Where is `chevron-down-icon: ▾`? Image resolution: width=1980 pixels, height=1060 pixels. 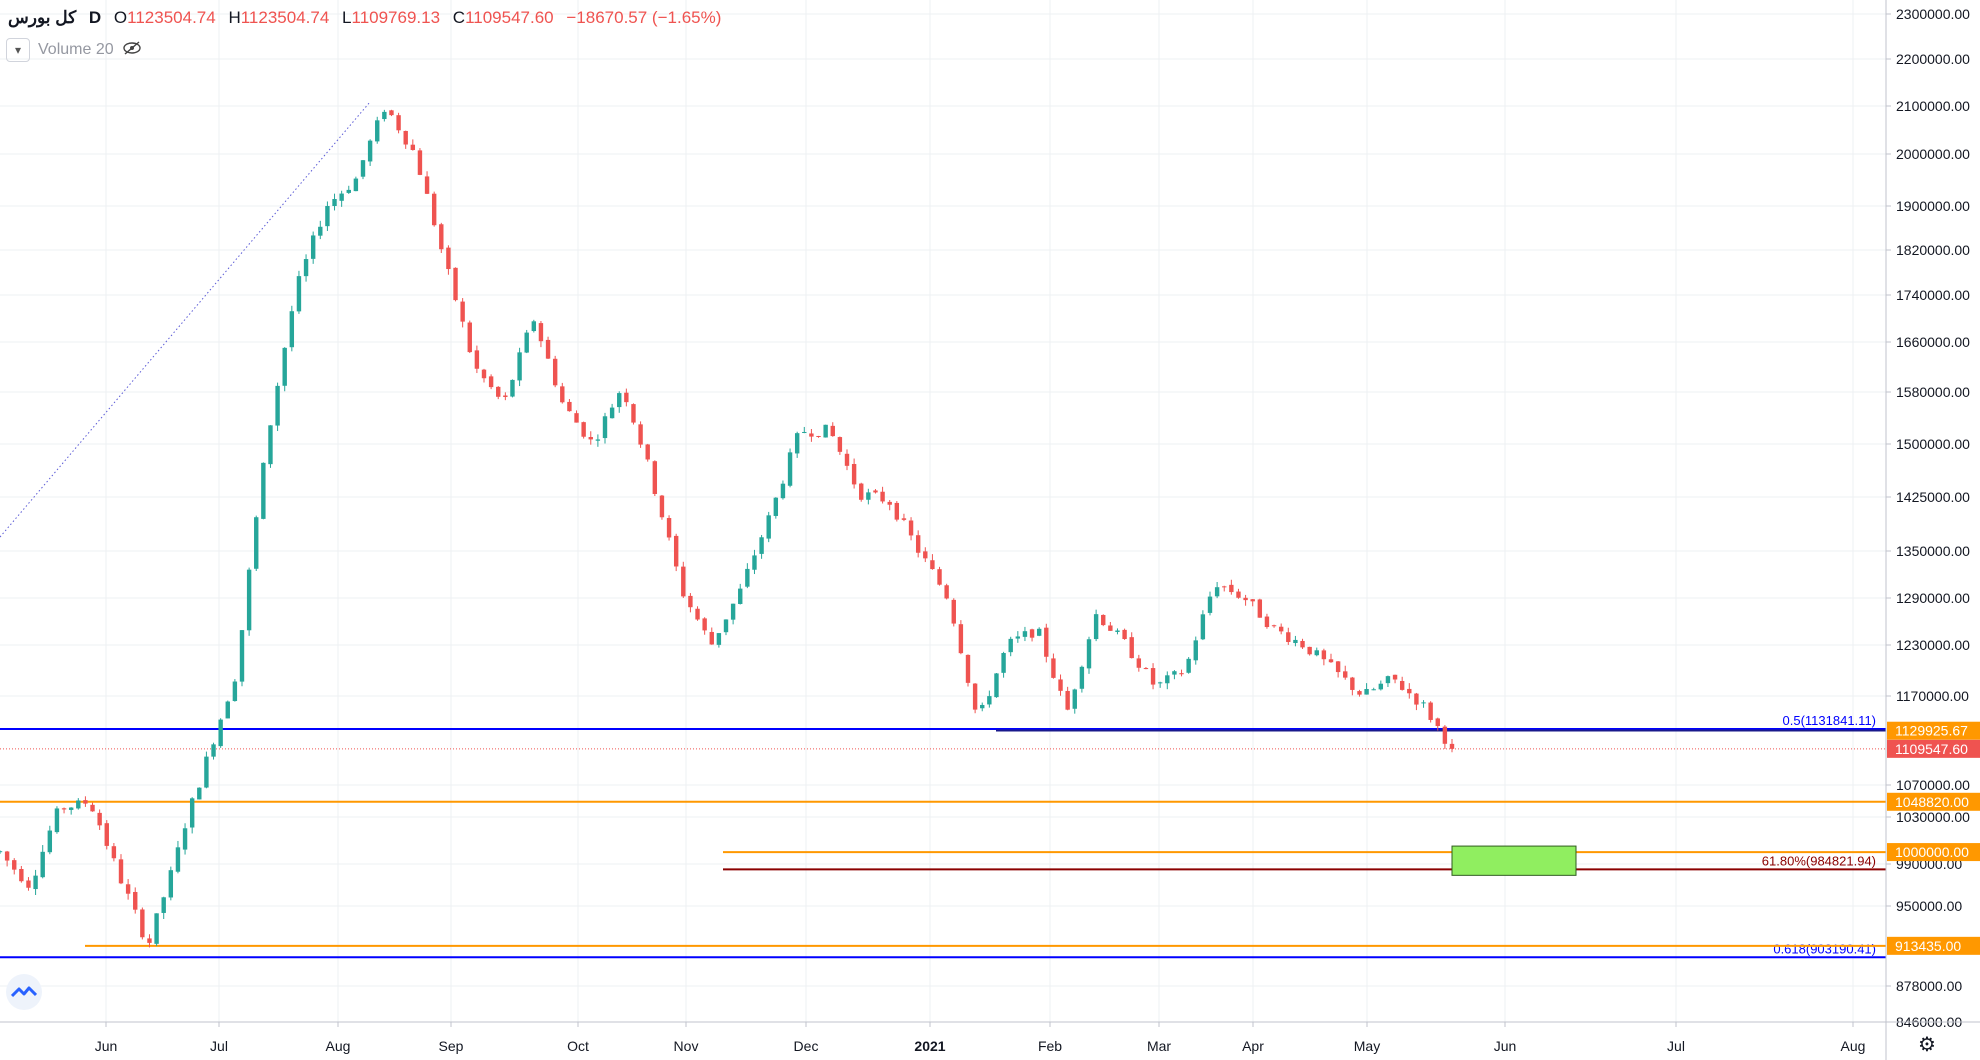 chevron-down-icon: ▾ is located at coordinates (18, 50).